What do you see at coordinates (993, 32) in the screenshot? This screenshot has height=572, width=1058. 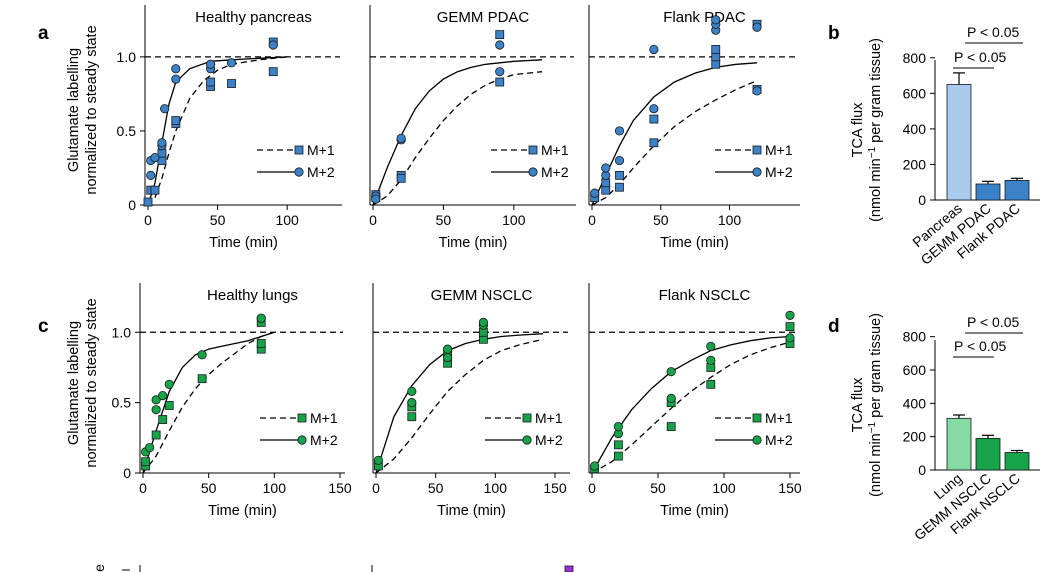 I see `sig-label-2: P < 0.05` at bounding box center [993, 32].